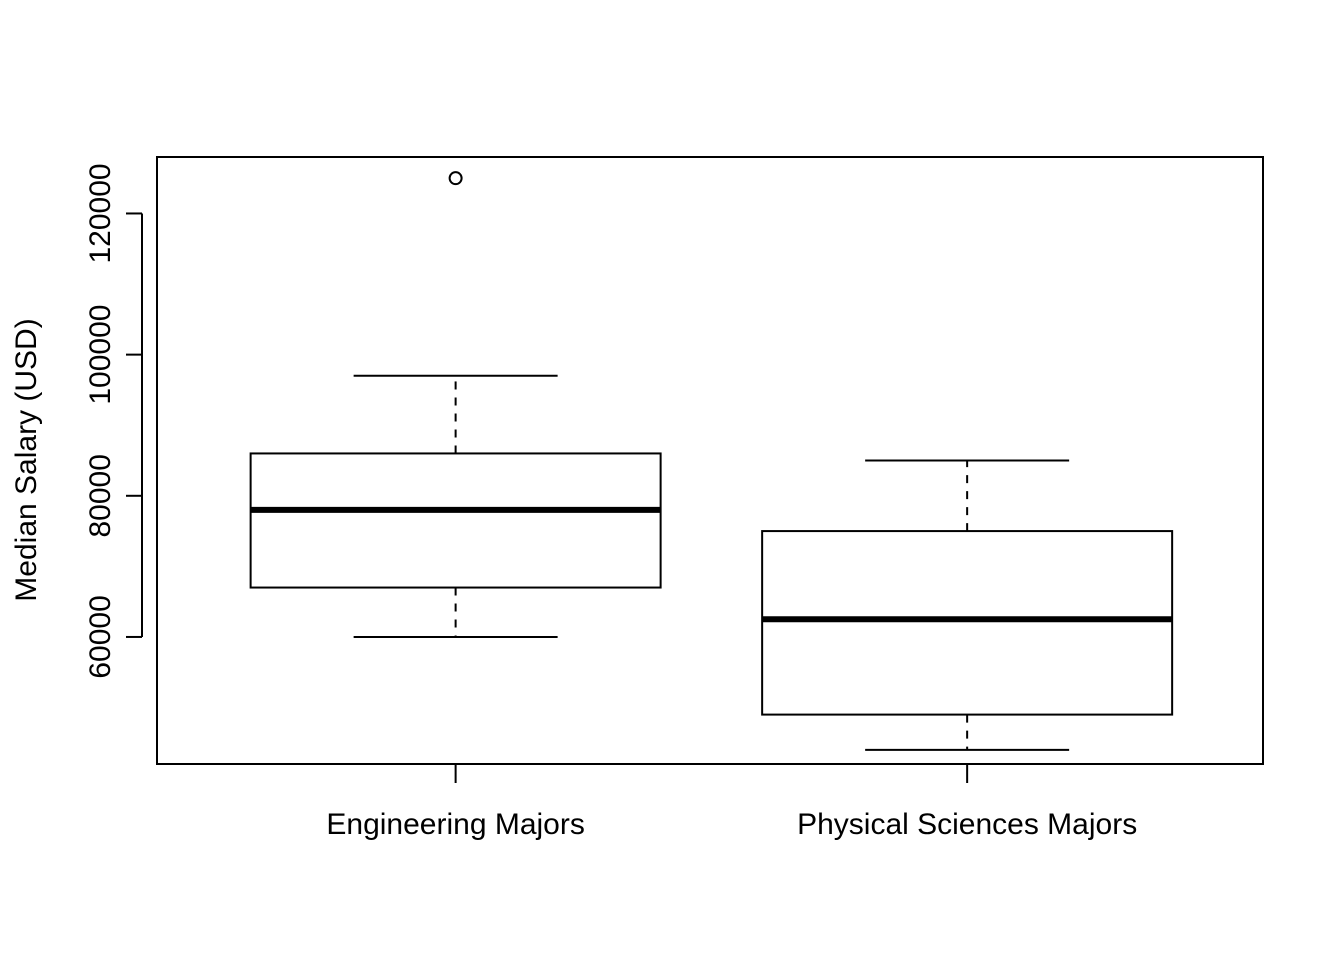 The image size is (1344, 960). I want to click on x-tick-label: Physical Sciences Majors, so click(967, 824).